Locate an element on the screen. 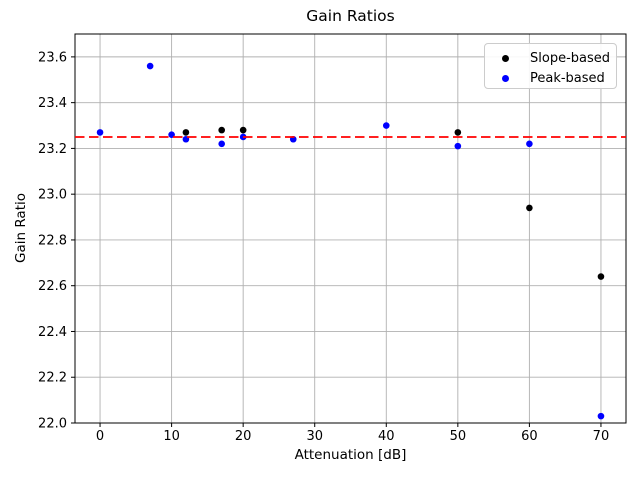  legend-item-slope-based: Slope-based is located at coordinates (550, 58).